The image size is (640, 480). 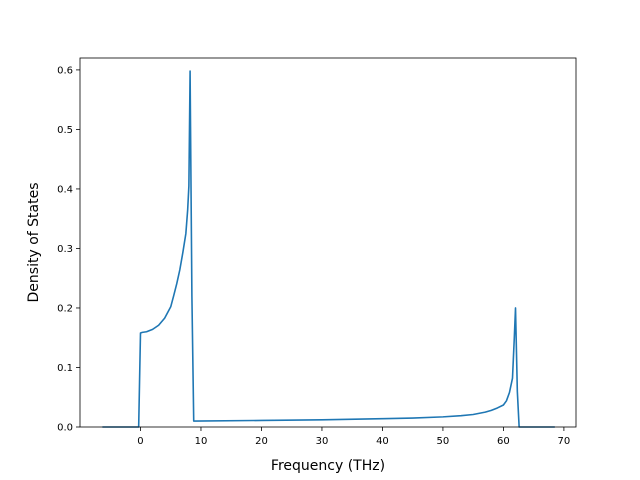 I want to click on y-tick-label: 0.2, so click(x=65, y=308).